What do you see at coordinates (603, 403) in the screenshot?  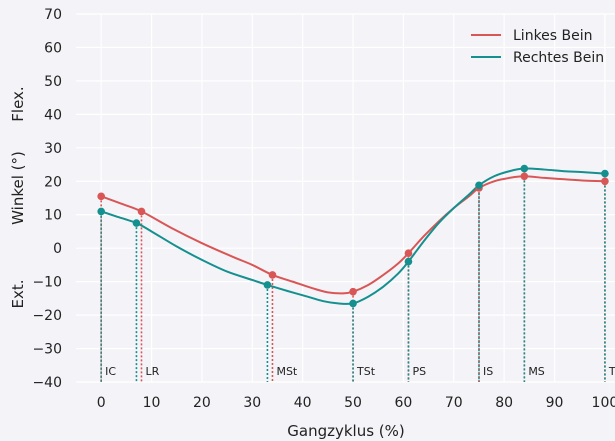 I see `x-tick-label-10: 100` at bounding box center [603, 403].